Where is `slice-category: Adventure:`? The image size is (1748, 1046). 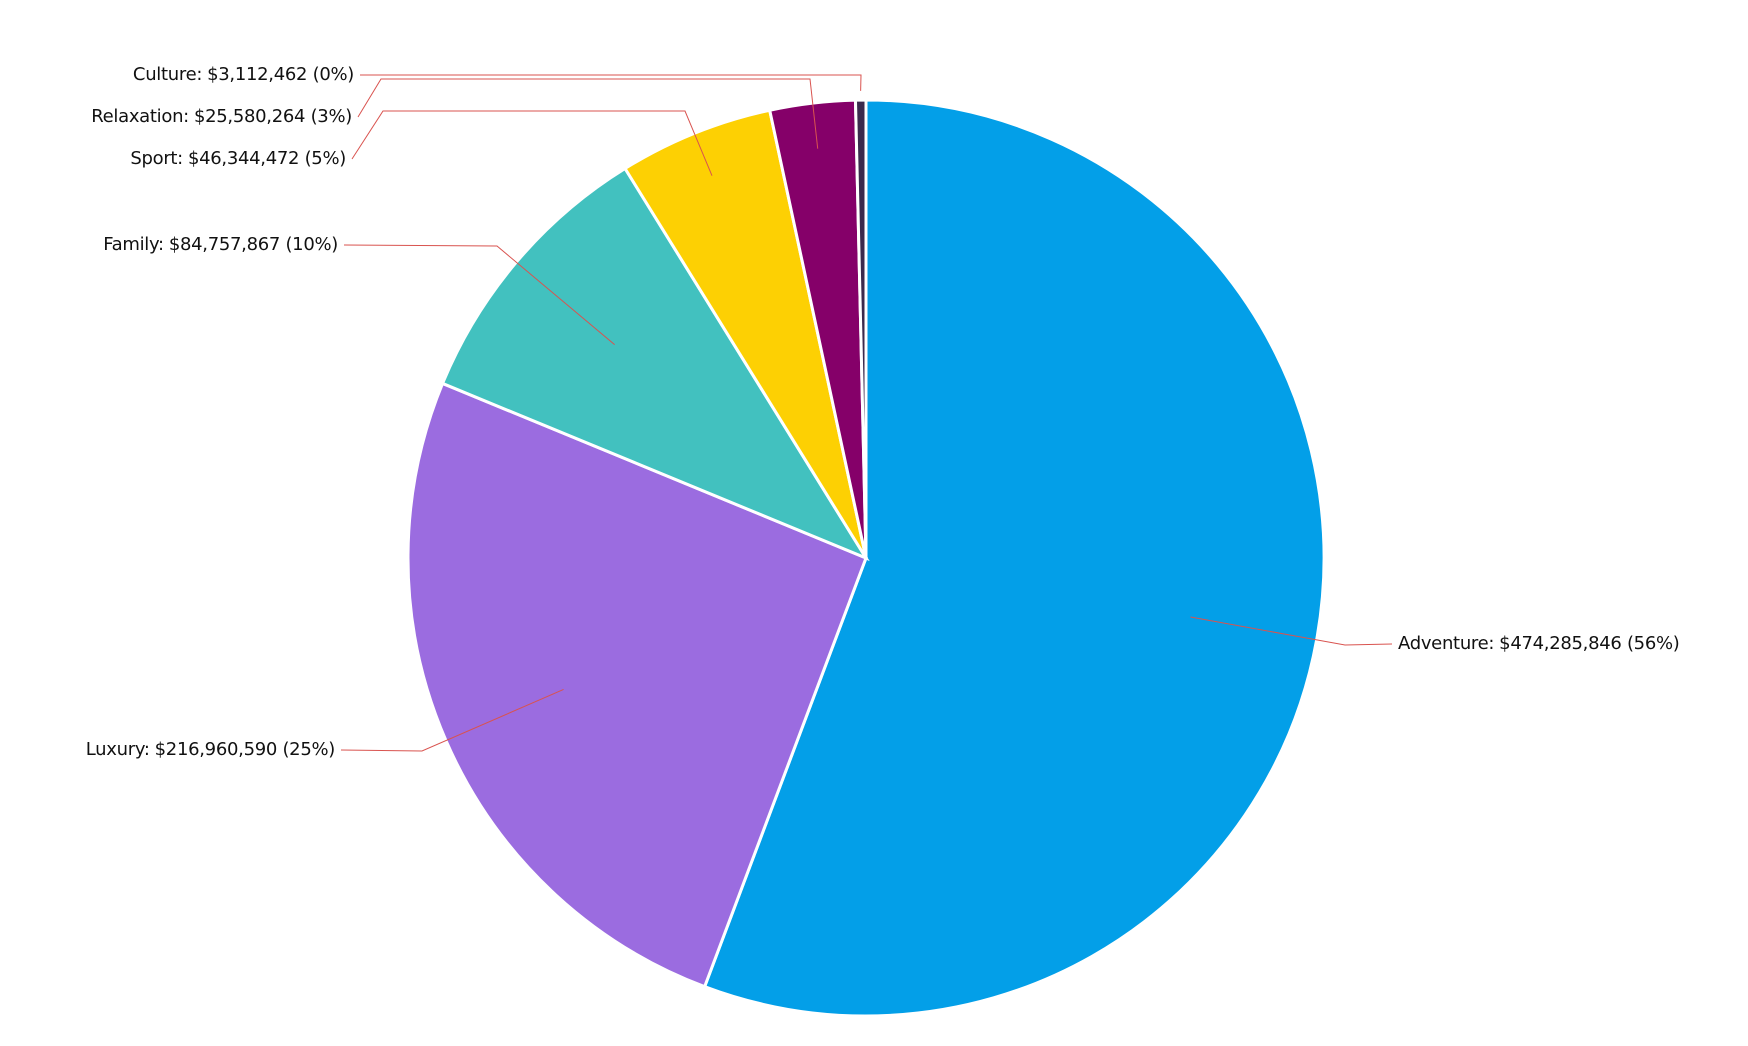
slice-category: Adventure: is located at coordinates (1446, 643).